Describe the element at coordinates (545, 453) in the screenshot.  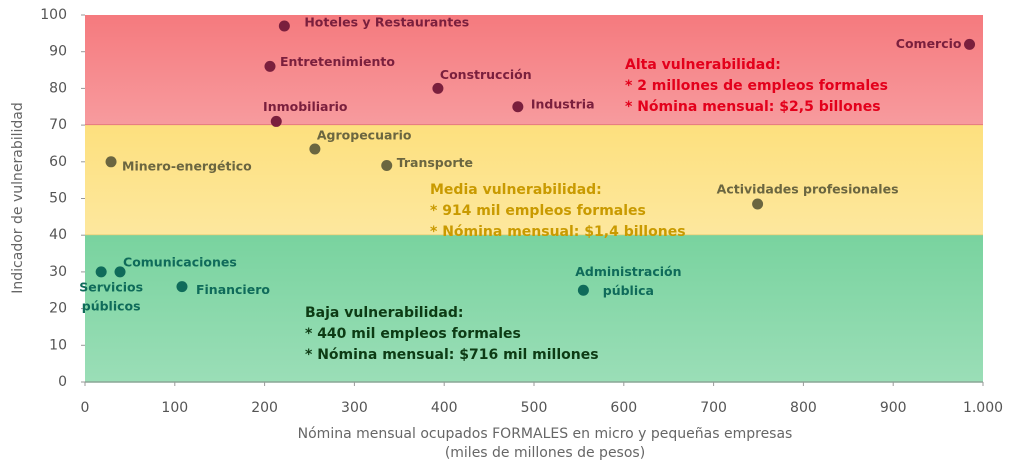
I see `x-axis-title: (miles de millones de pesos)` at that location.